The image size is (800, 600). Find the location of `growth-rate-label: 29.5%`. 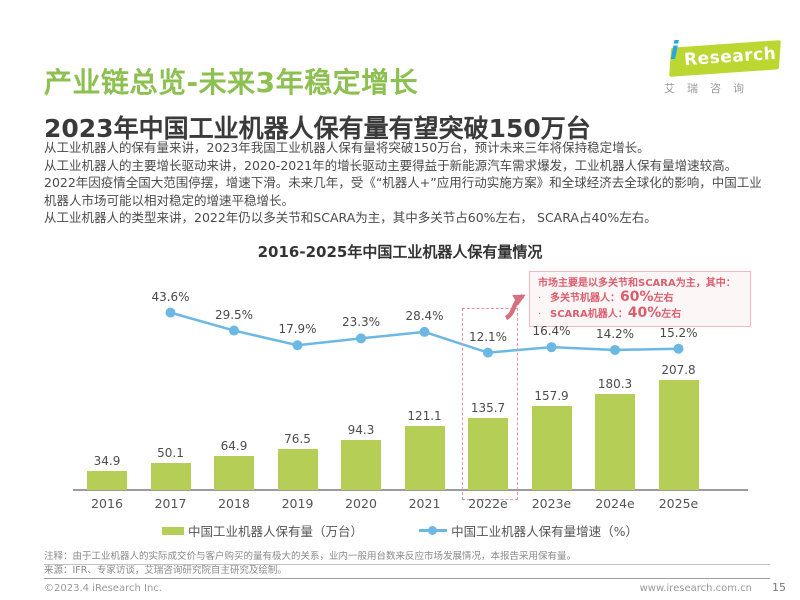

growth-rate-label: 29.5% is located at coordinates (234, 314).